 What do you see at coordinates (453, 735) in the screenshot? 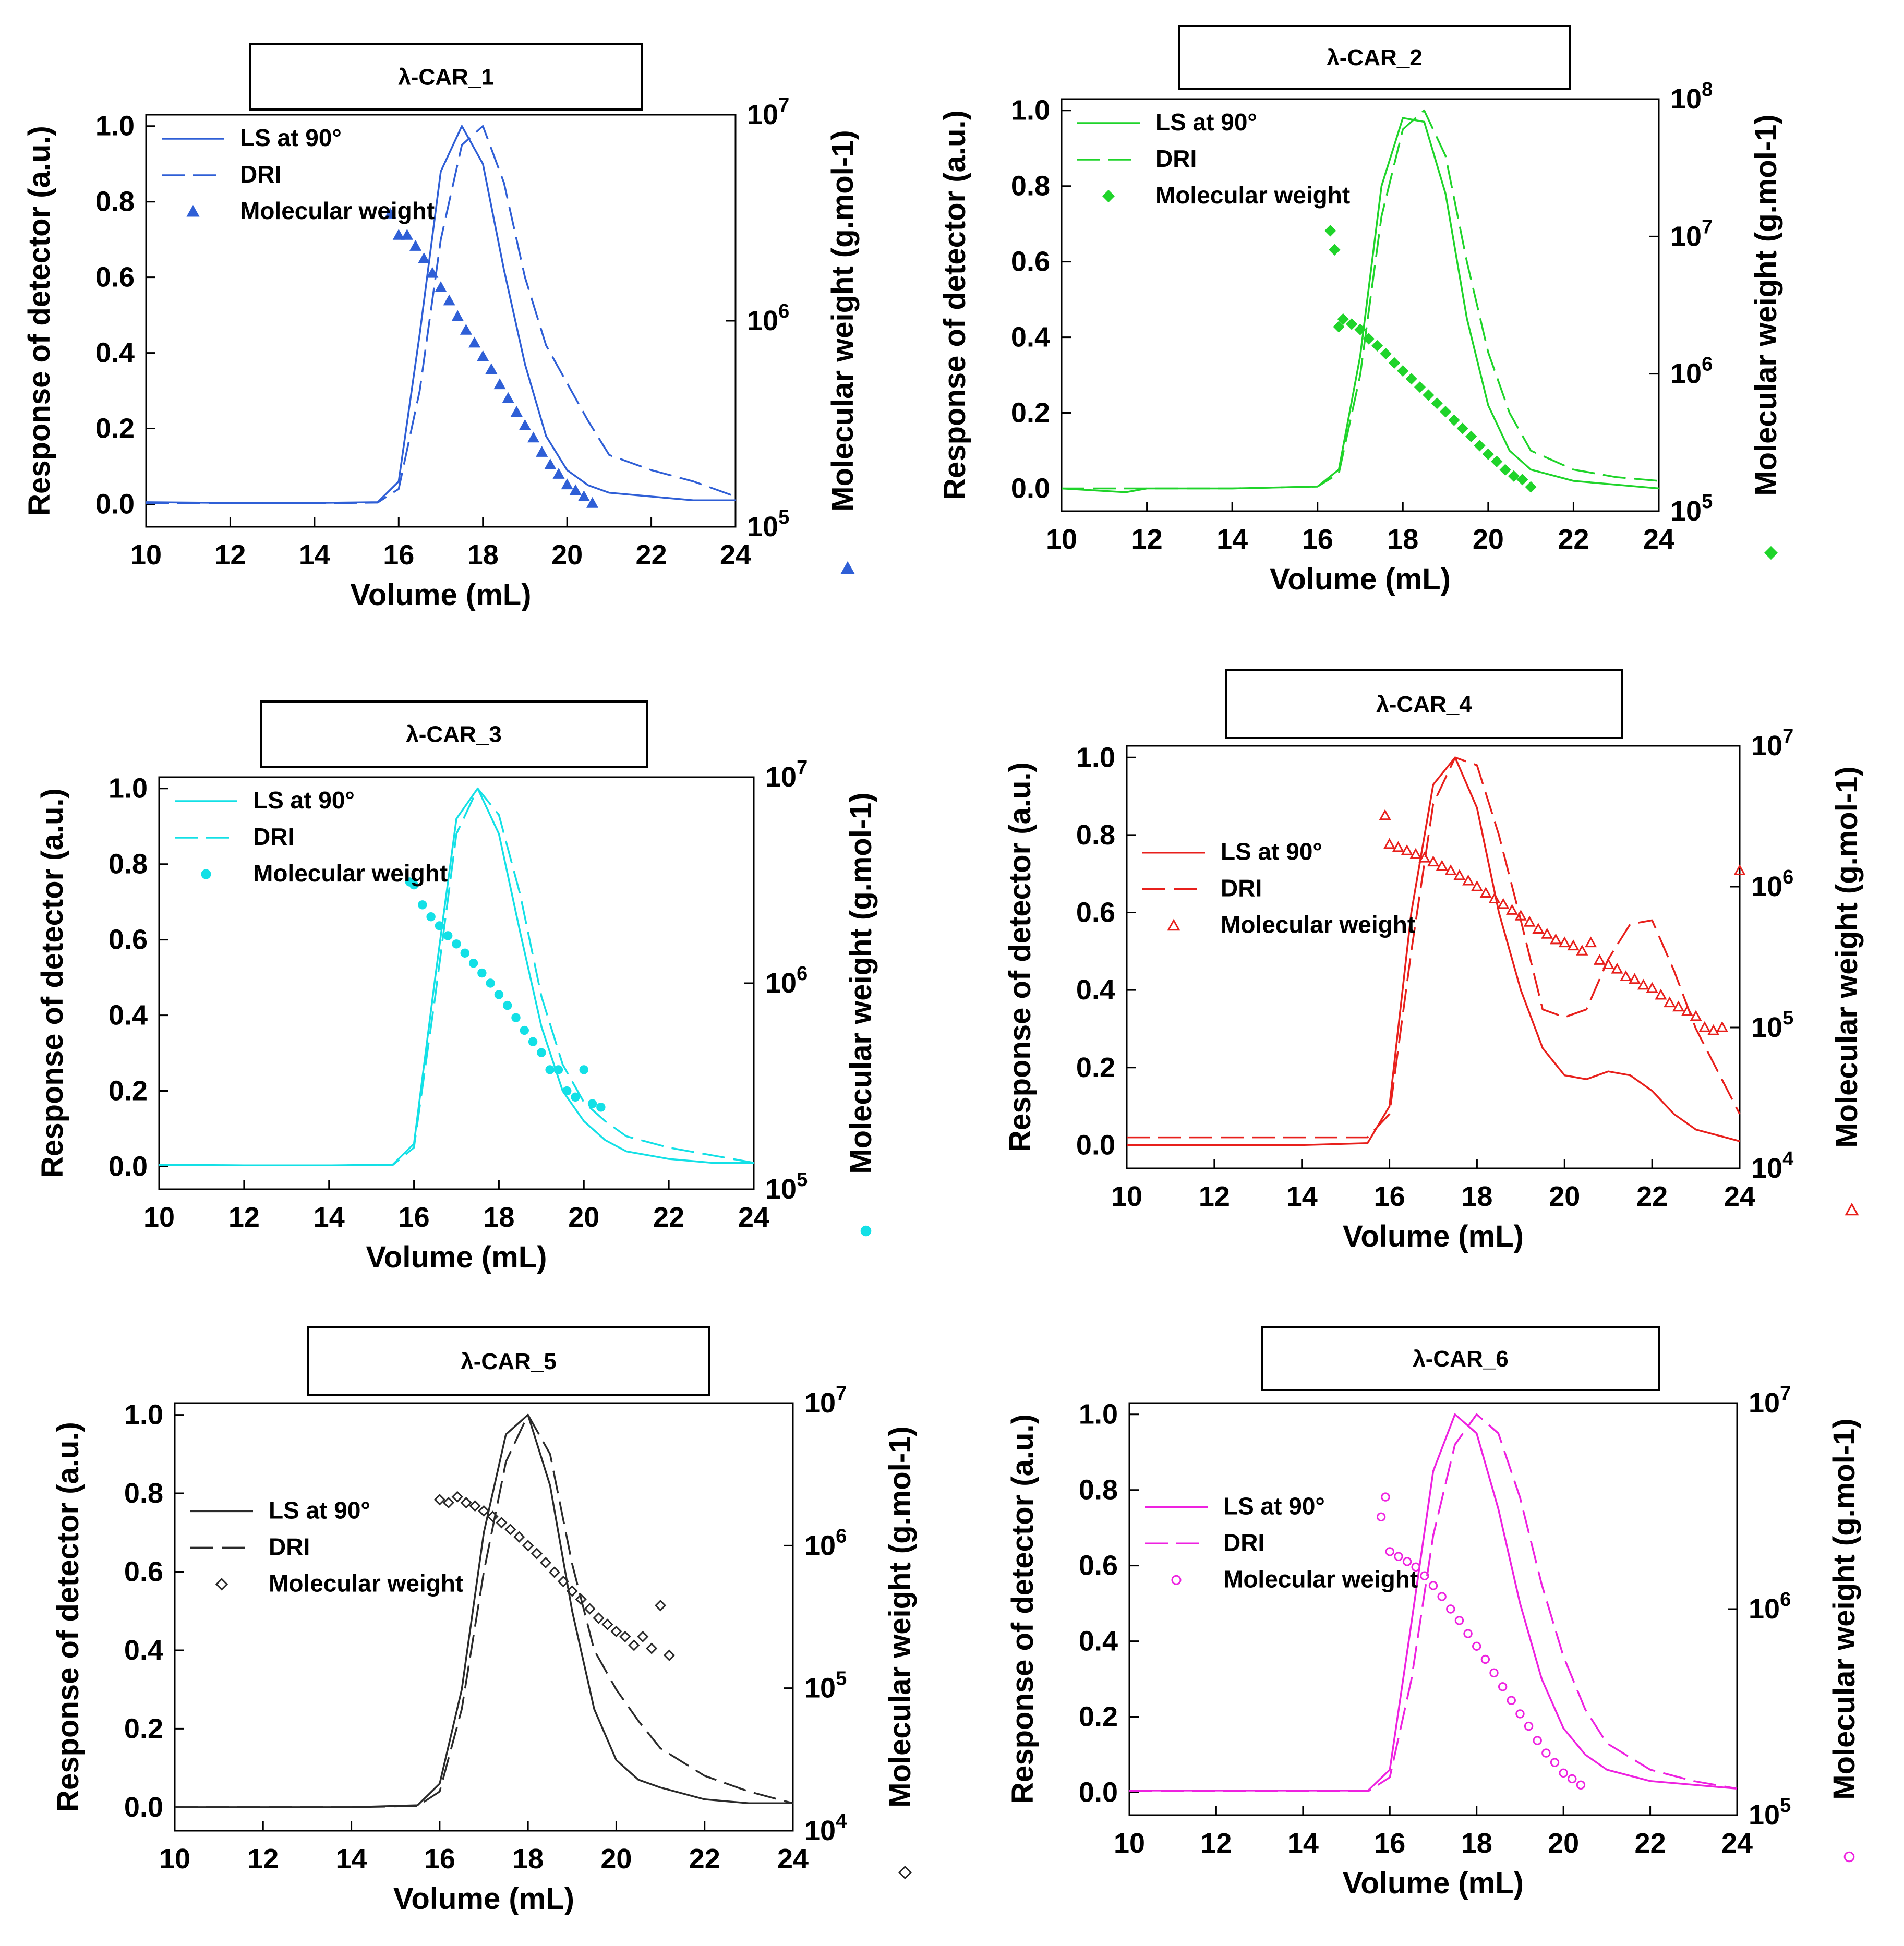
I see `chart-title: λ-CAR_3` at bounding box center [453, 735].